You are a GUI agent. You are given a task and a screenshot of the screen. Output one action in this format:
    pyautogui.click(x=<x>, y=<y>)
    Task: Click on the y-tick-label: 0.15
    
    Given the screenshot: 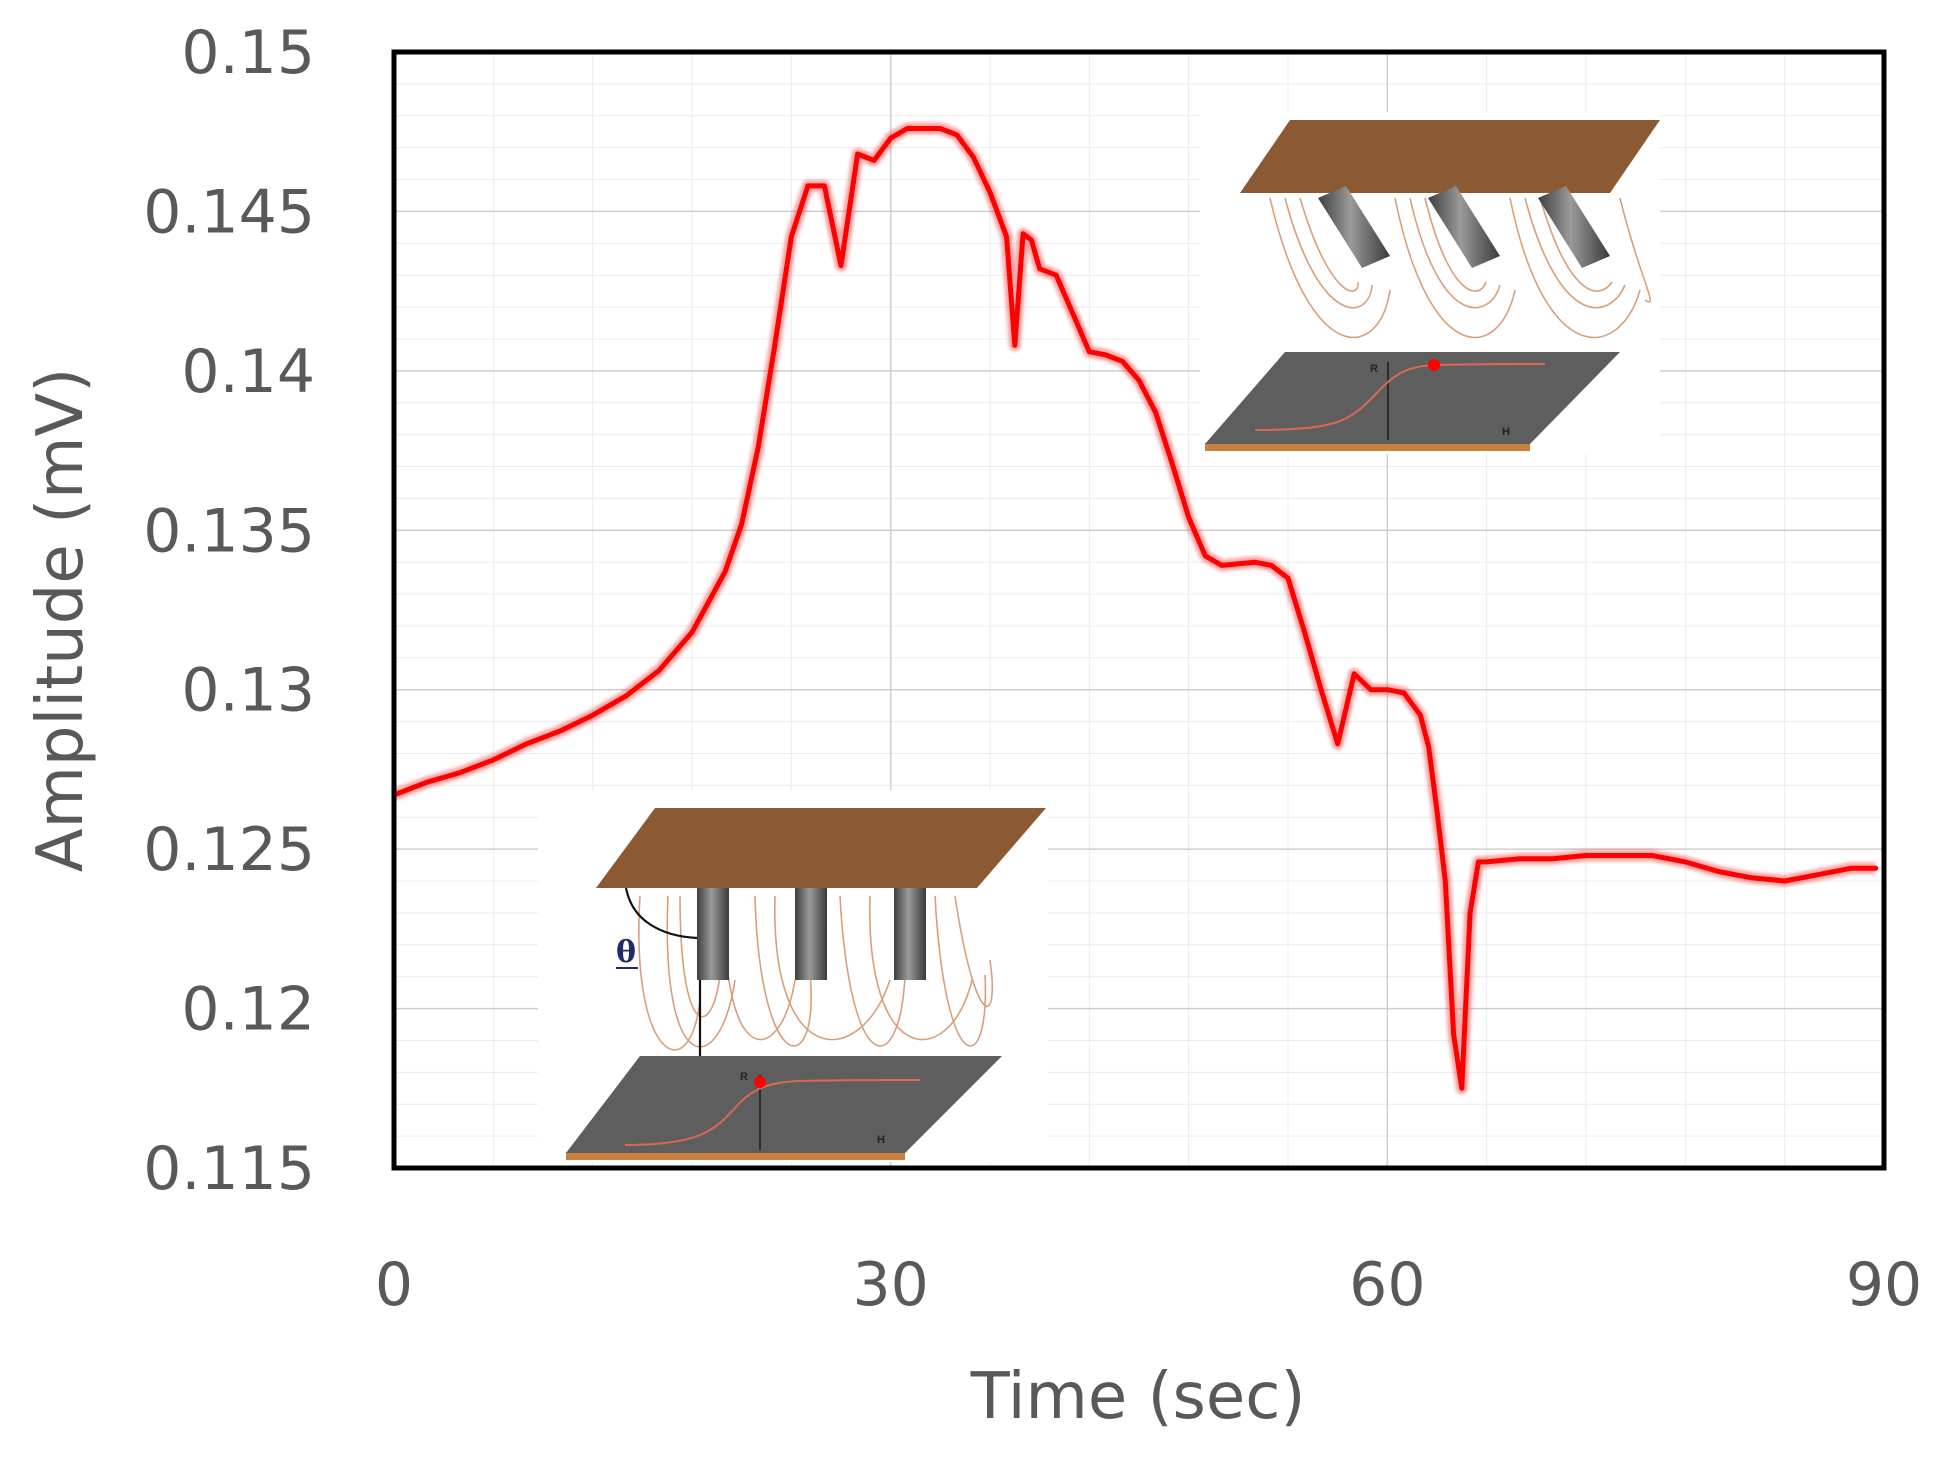 What is the action you would take?
    pyautogui.click(x=248, y=53)
    